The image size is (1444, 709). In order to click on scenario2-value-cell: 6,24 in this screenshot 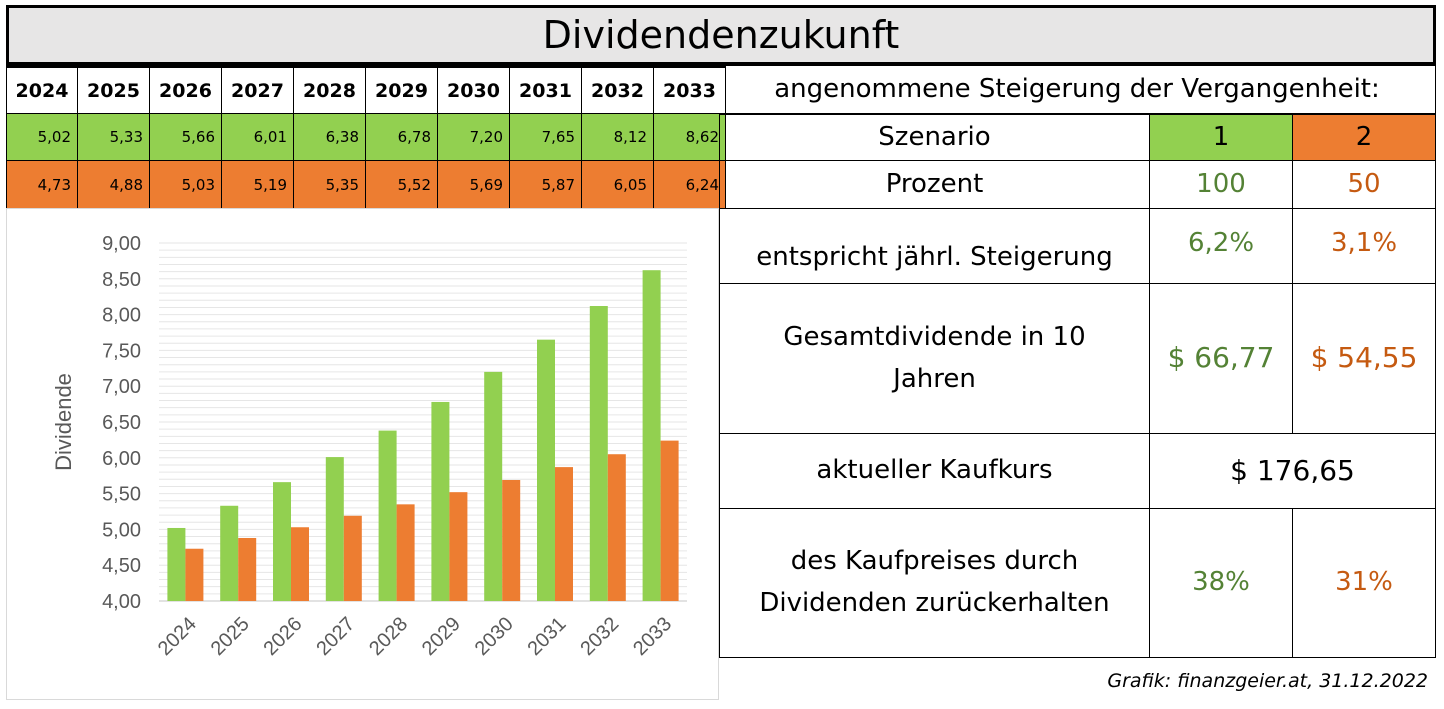, I will do `click(689, 184)`.